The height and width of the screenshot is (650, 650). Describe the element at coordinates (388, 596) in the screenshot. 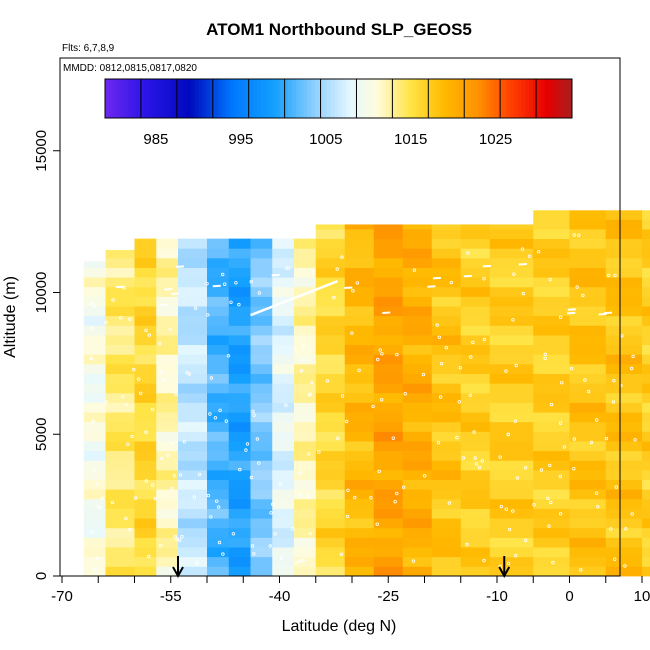

I see `x-tick-label: -25` at that location.